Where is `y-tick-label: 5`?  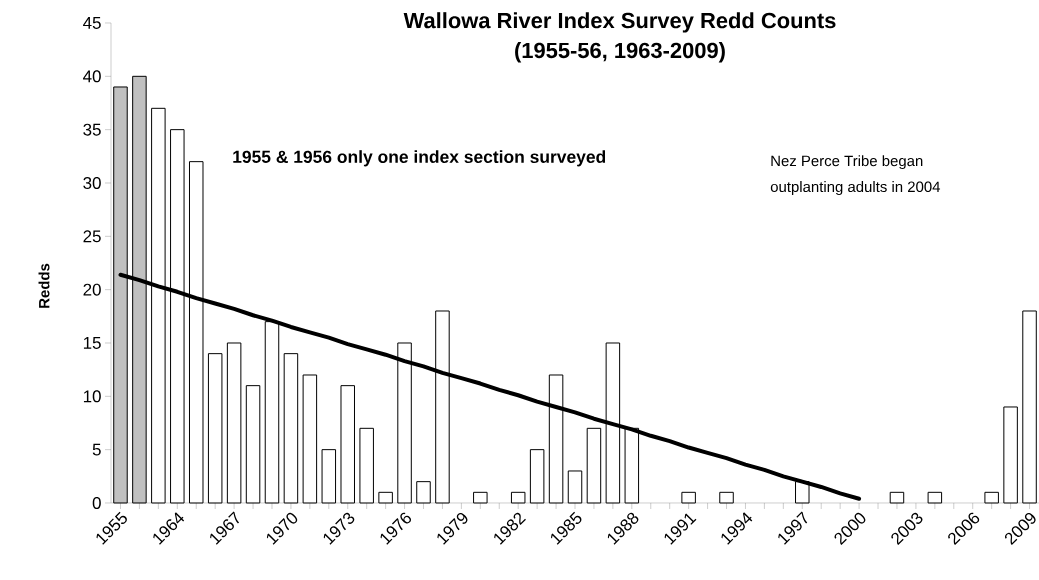
y-tick-label: 5 is located at coordinates (96, 449).